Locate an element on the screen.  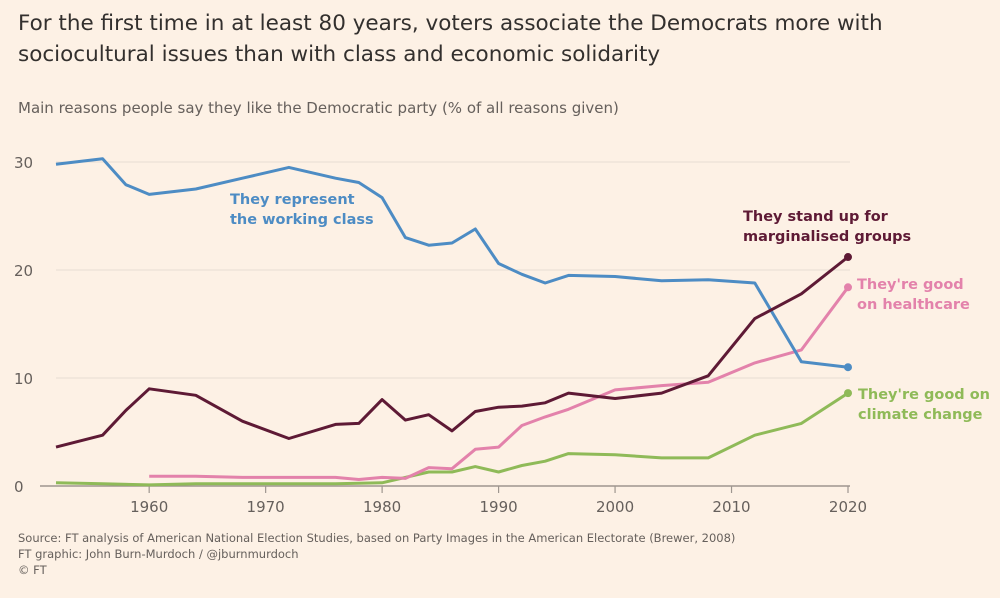
x-tick-label: 2000 is located at coordinates (615, 507).